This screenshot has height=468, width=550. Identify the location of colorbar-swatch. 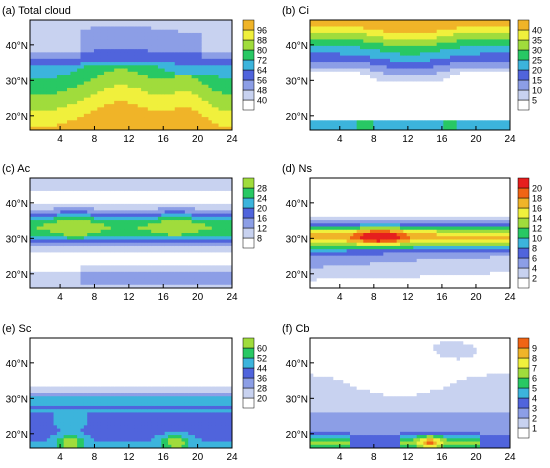
(248, 65).